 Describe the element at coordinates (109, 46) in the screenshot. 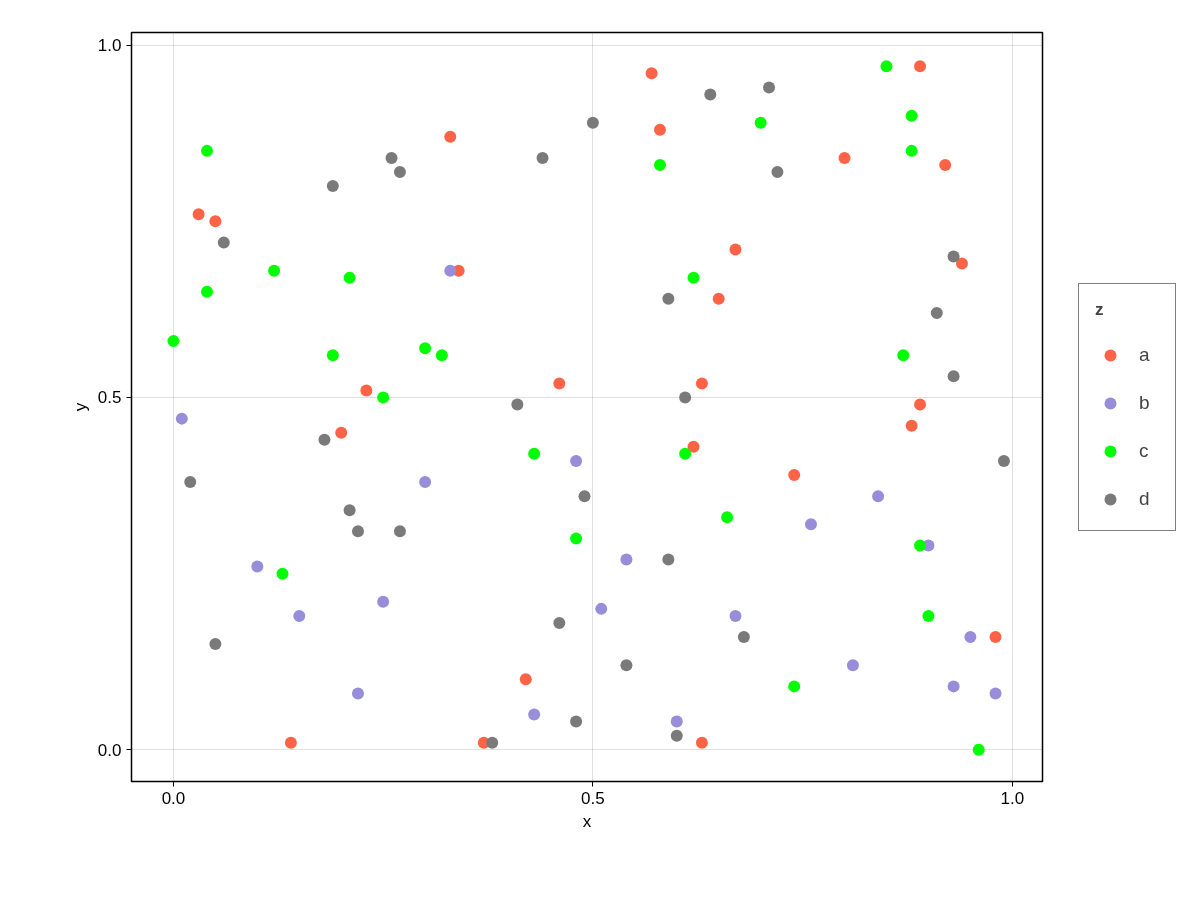

I see `y-tick-label: 1.0` at that location.